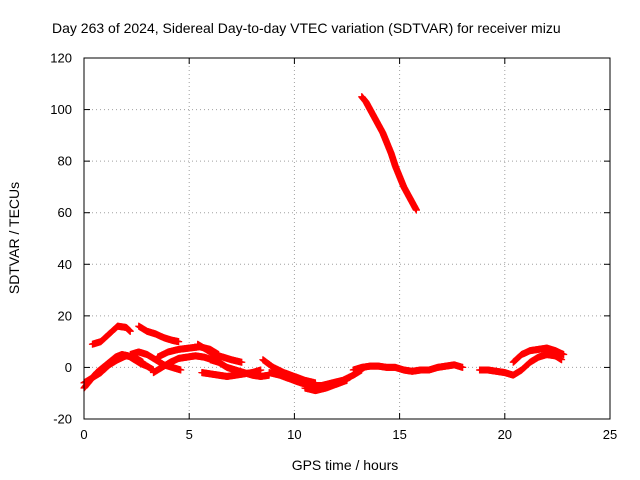 The width and height of the screenshot is (640, 480). Describe the element at coordinates (65, 264) in the screenshot. I see `y-tick-label: 40` at that location.